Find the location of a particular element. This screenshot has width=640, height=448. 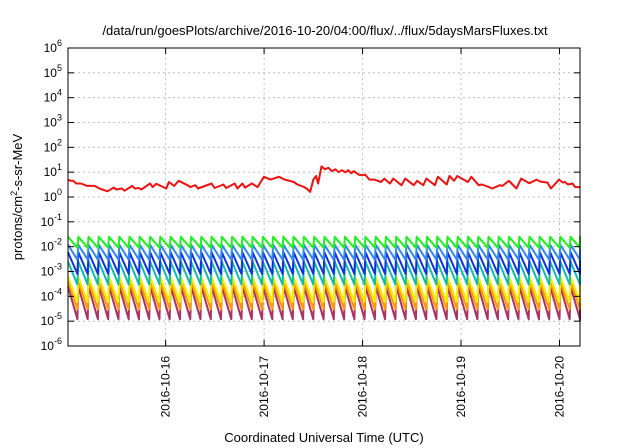

y-tick-label: 10⁻³ is located at coordinates (51, 270).